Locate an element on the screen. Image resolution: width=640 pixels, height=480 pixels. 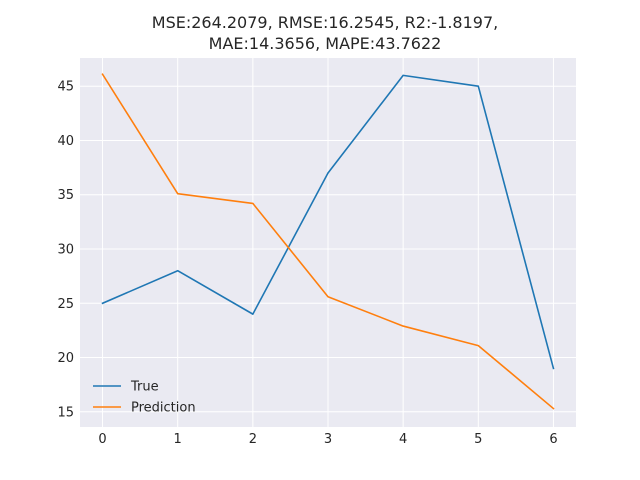
legend-label: True is located at coordinates (144, 387).